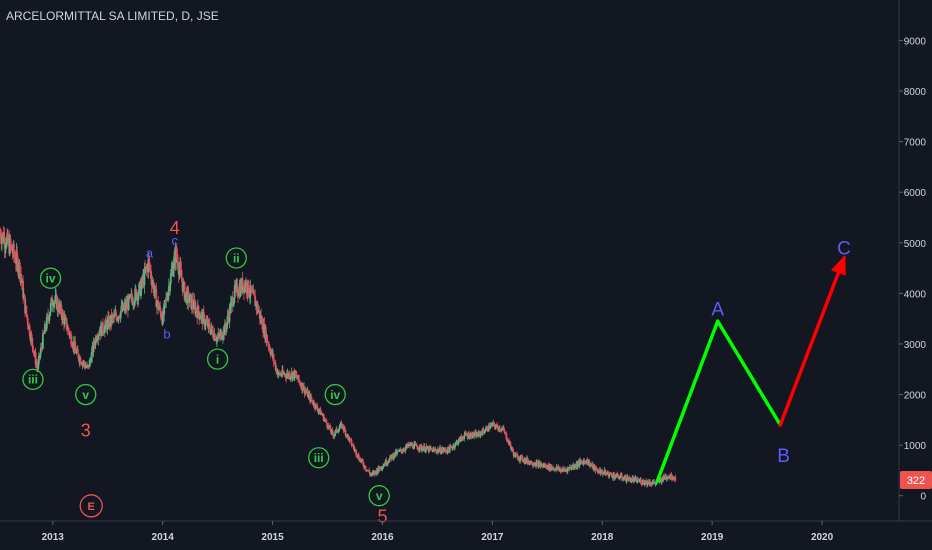 The image size is (932, 550). What do you see at coordinates (53, 537) in the screenshot?
I see `x-tick-label: 2013` at bounding box center [53, 537].